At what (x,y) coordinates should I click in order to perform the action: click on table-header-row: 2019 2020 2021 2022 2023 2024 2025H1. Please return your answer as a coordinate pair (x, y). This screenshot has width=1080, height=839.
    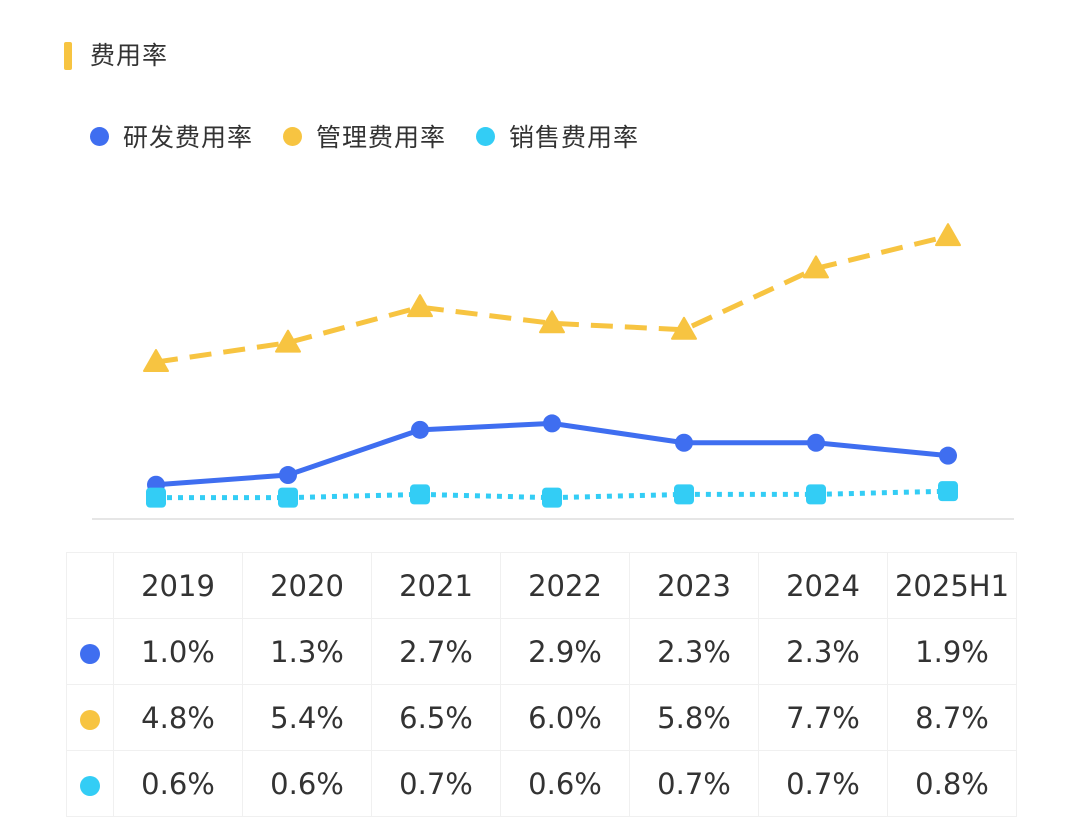
    Looking at the image, I should click on (541, 585).